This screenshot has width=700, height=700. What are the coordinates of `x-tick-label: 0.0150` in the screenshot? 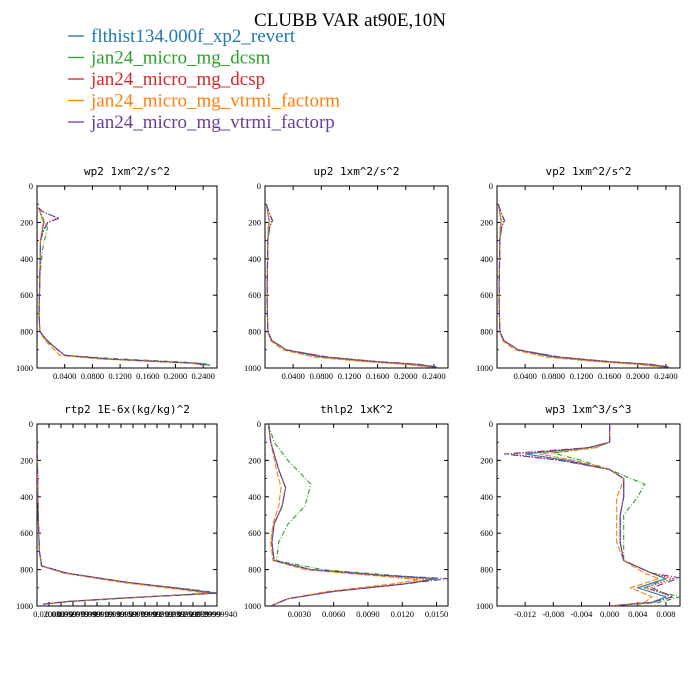 It's located at (436, 614).